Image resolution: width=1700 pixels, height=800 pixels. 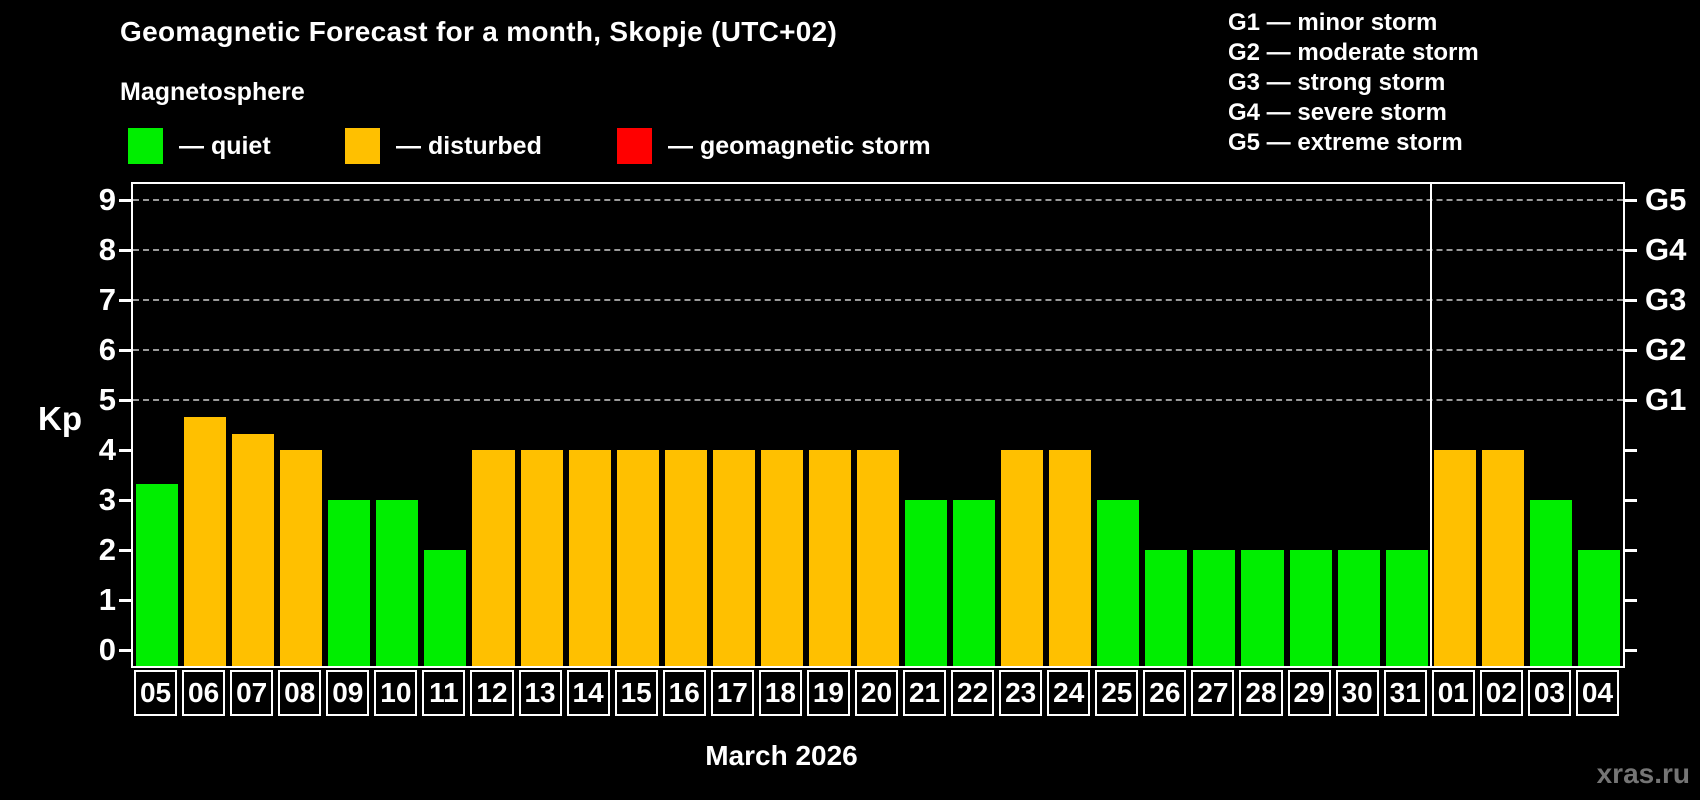 I want to click on kp-tick-label-5: 5, so click(x=107, y=399).